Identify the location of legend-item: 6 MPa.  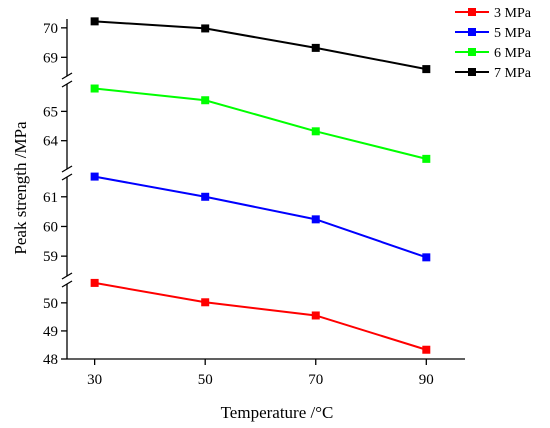
(493, 53).